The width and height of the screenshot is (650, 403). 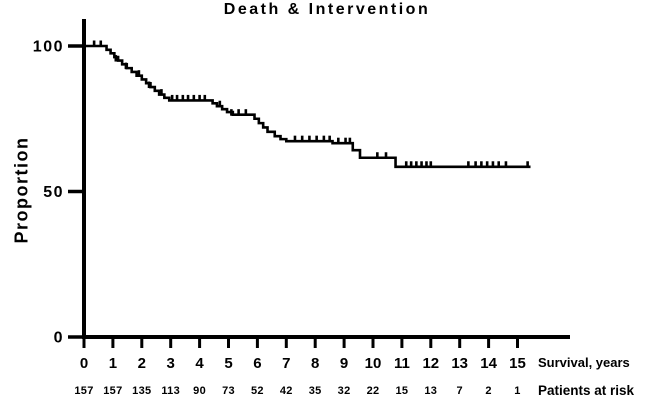 What do you see at coordinates (170, 391) in the screenshot?
I see `at-risk-count: 113` at bounding box center [170, 391].